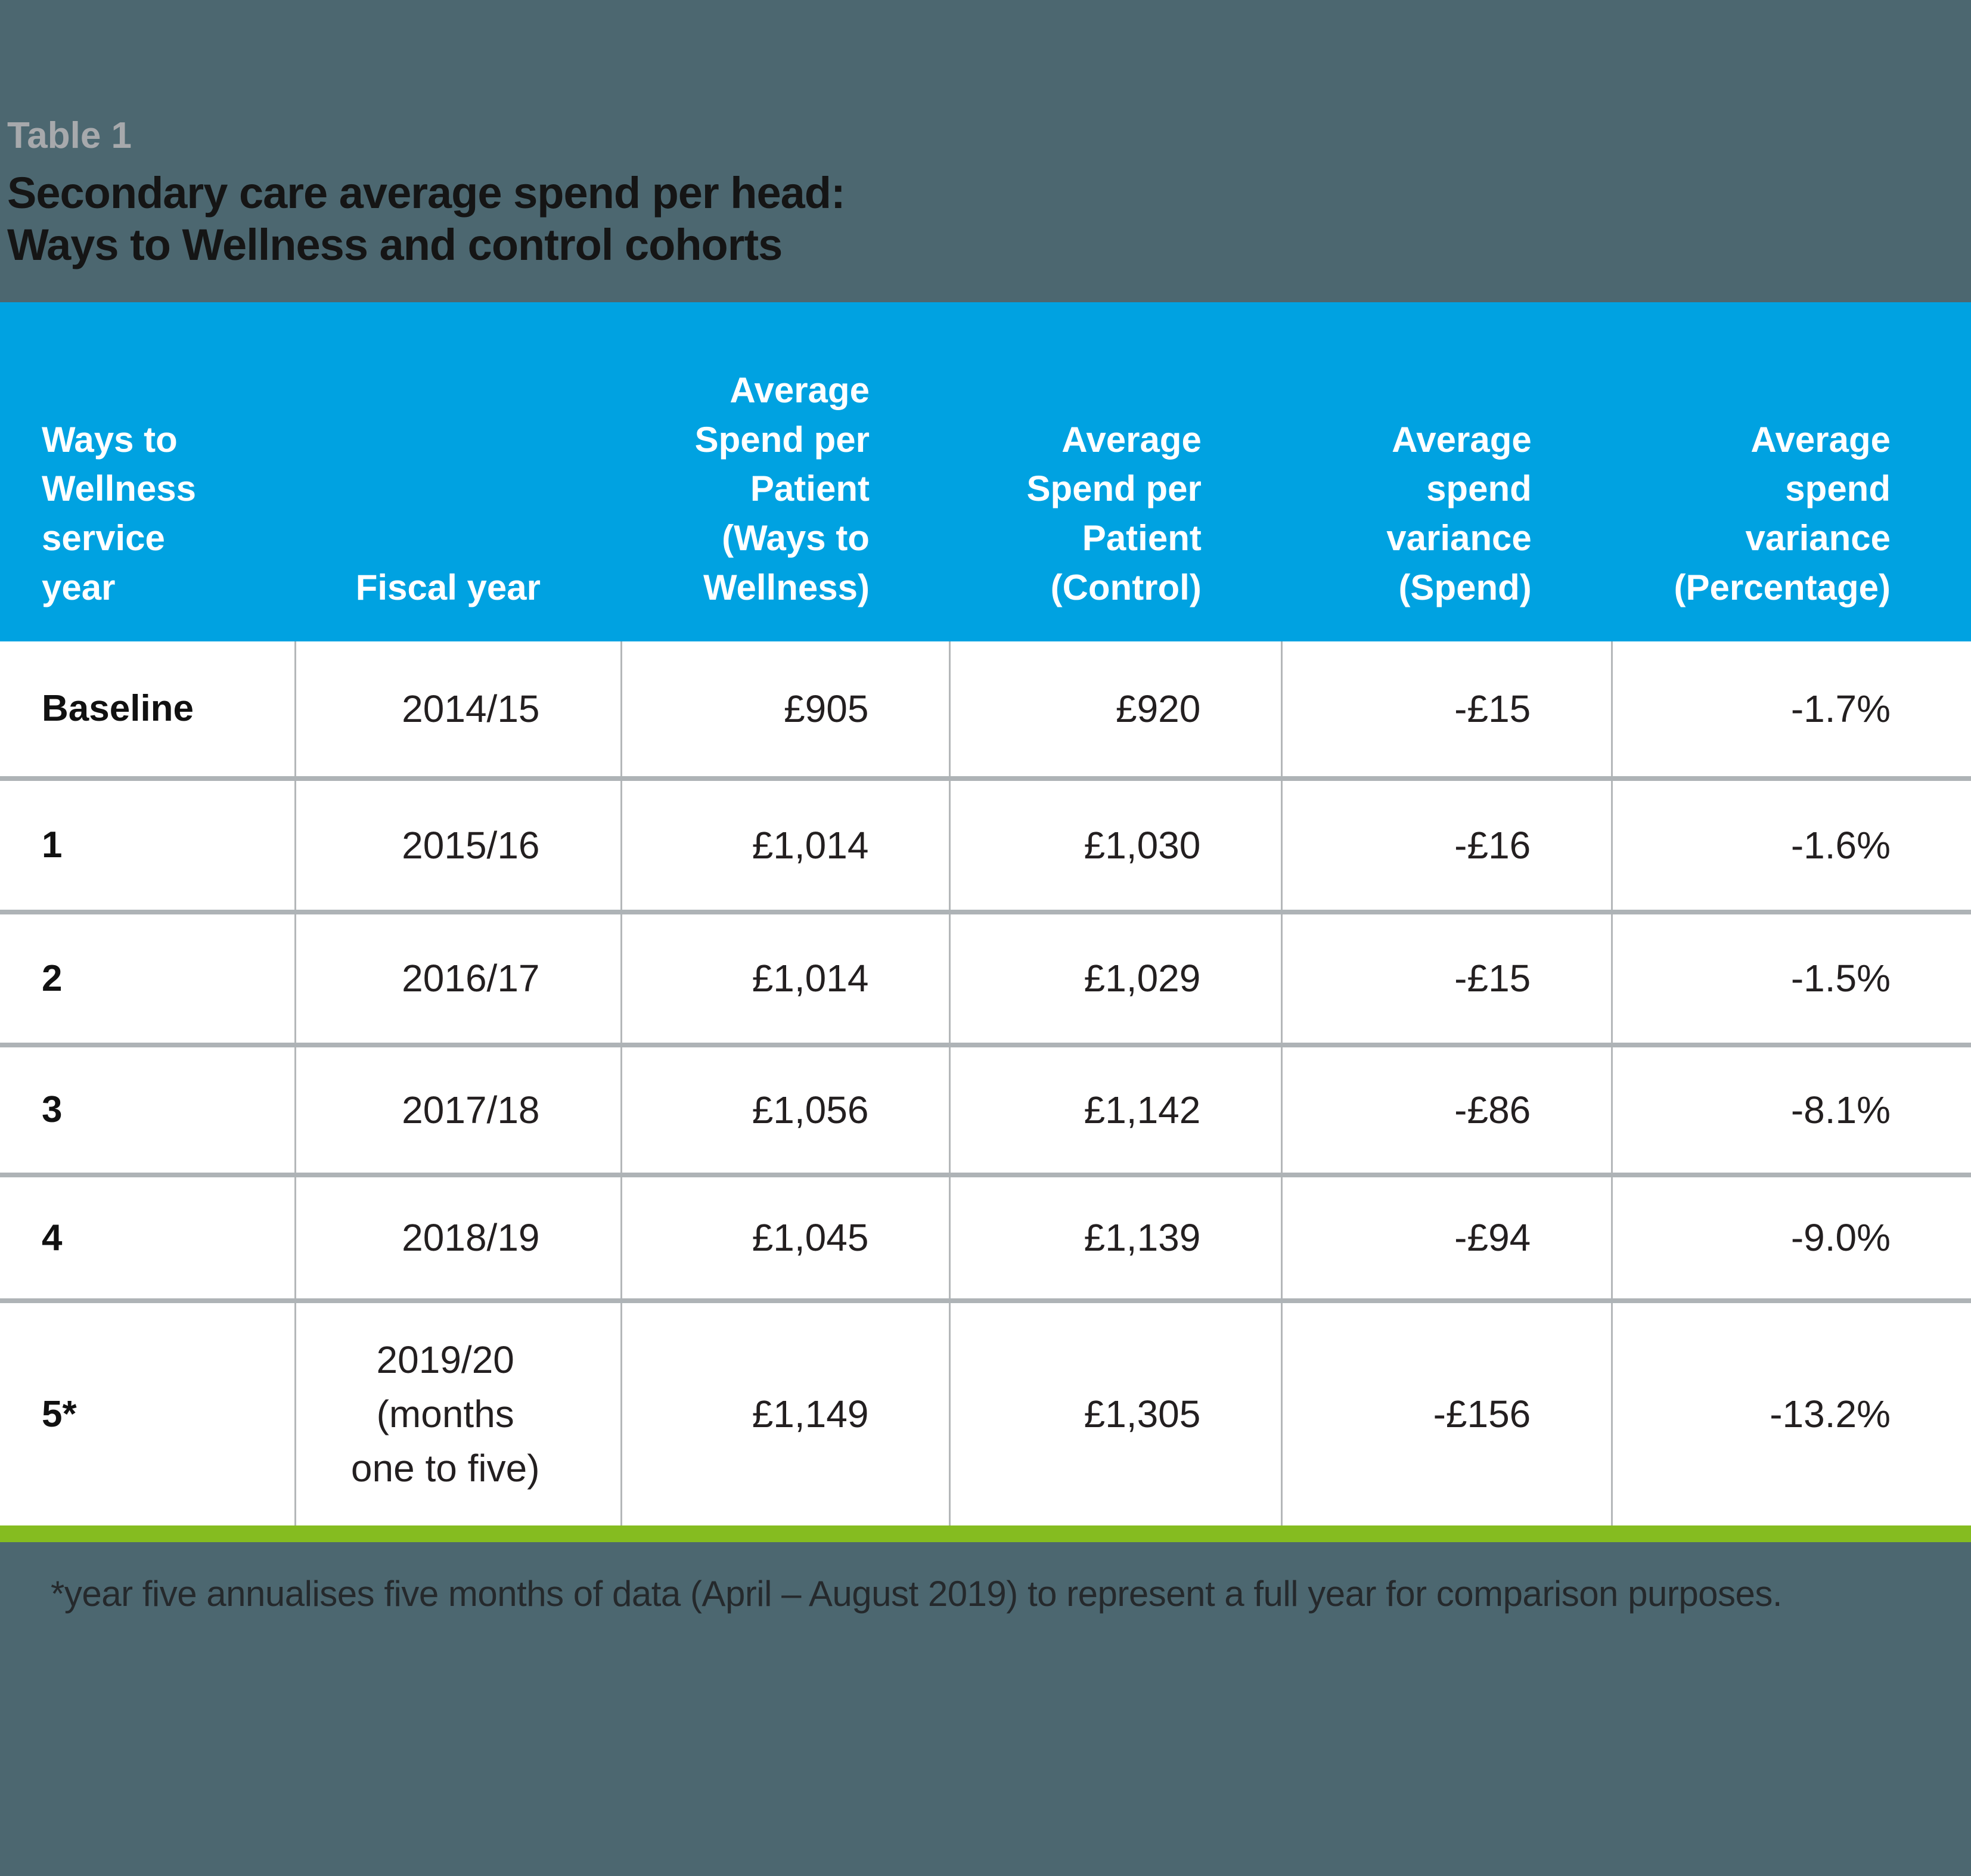  I want to click on column-header-service-year: Ways to Wellness service year, so click(148, 471).